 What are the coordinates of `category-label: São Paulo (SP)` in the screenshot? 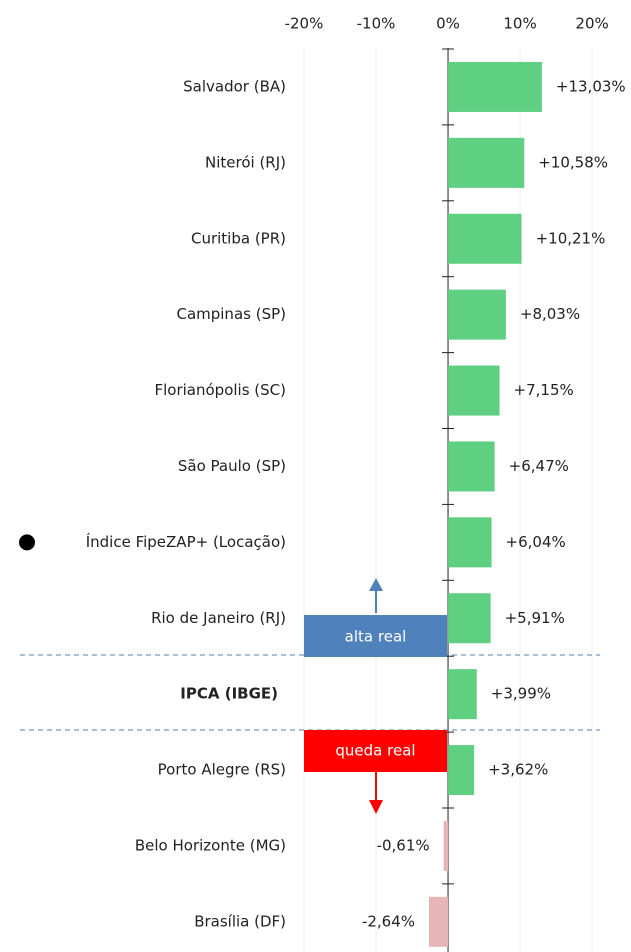 It's located at (232, 466).